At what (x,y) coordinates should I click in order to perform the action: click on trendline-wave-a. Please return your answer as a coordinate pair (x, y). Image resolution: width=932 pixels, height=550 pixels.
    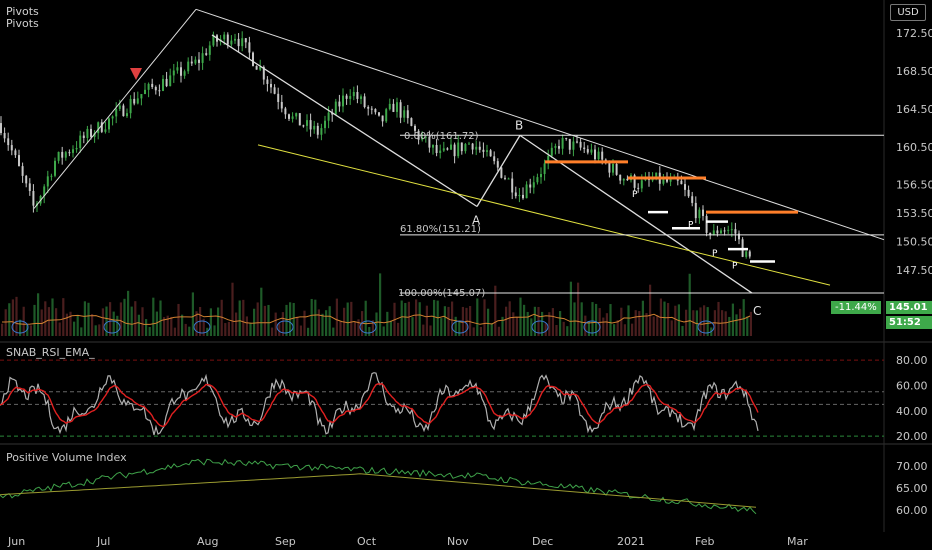
    Looking at the image, I should click on (344, 121).